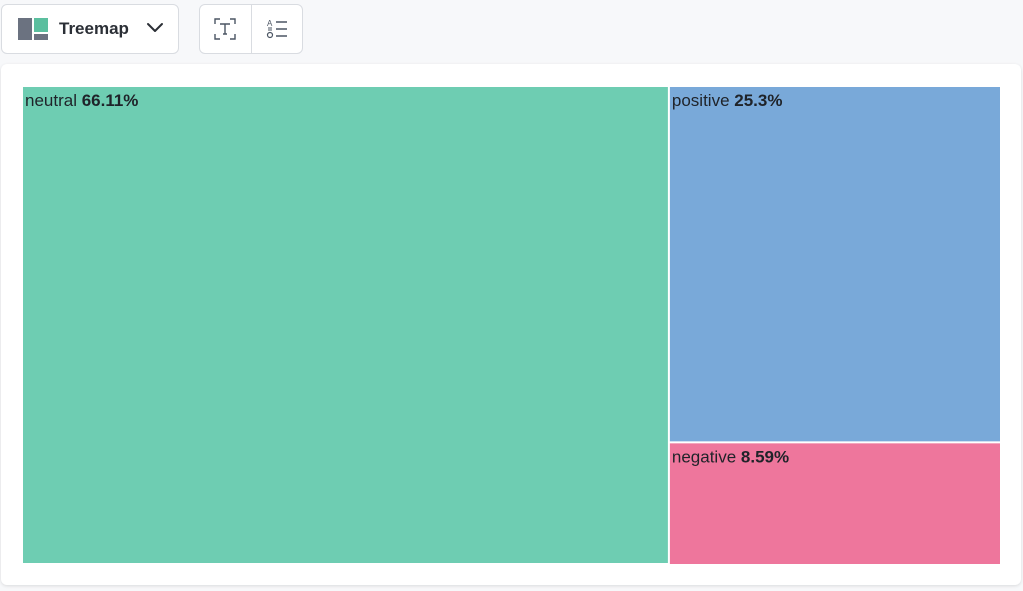 This screenshot has width=1023, height=591. Describe the element at coordinates (270, 23) in the screenshot. I see `svg-text: A` at that location.